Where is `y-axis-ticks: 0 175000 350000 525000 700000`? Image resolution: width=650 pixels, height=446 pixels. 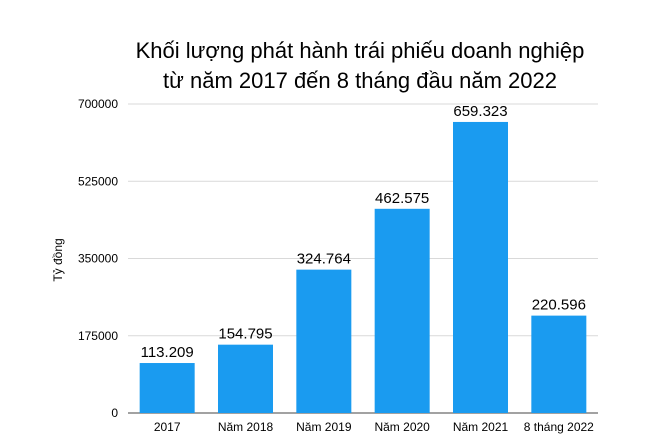 y-axis-ticks: 0 175000 350000 525000 700000 is located at coordinates (98, 258).